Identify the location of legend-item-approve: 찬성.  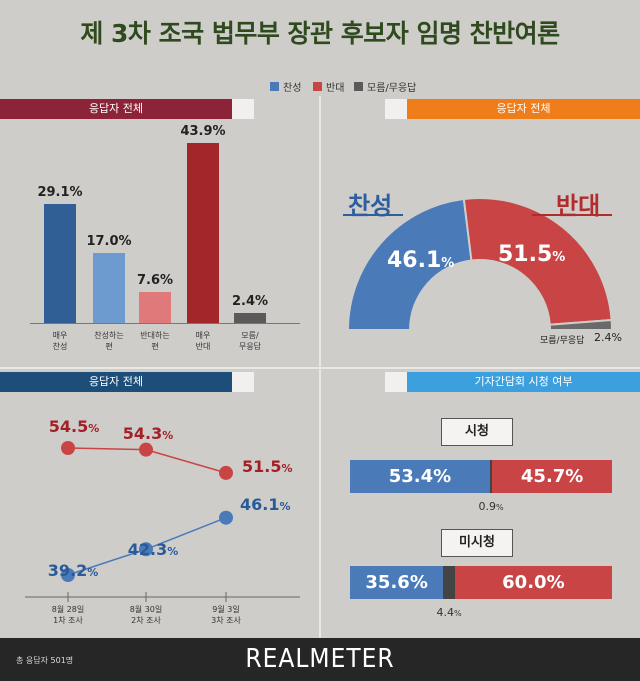
(285, 86).